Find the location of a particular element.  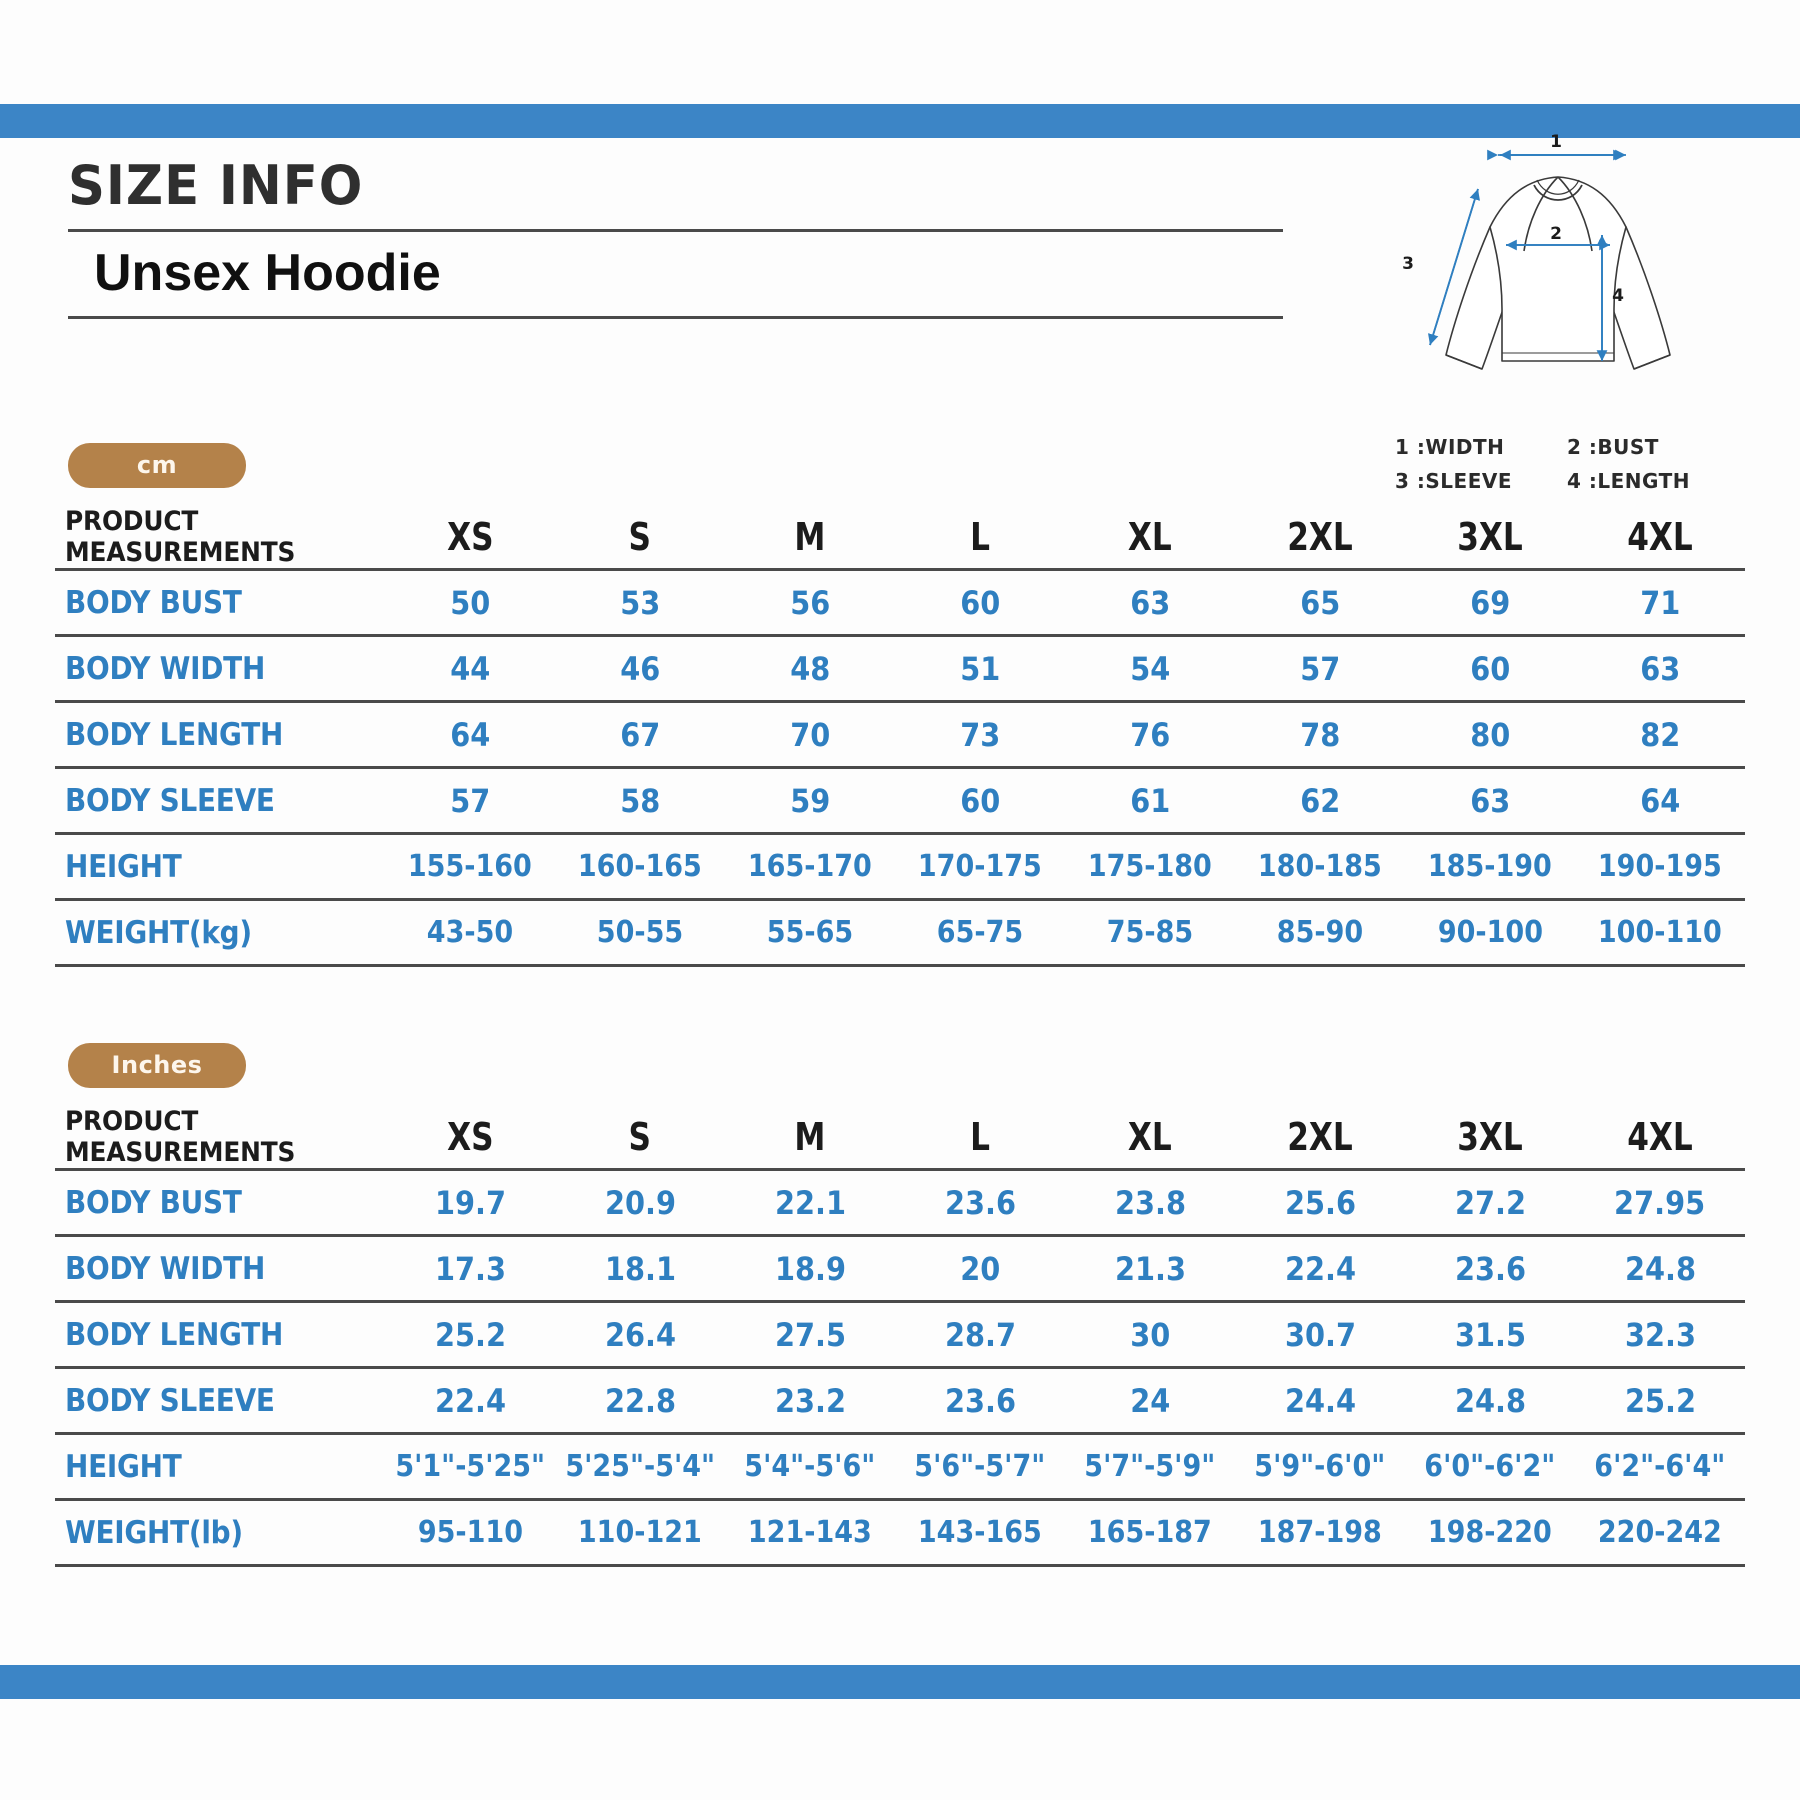

table-cell: 27.5 is located at coordinates (810, 1335).